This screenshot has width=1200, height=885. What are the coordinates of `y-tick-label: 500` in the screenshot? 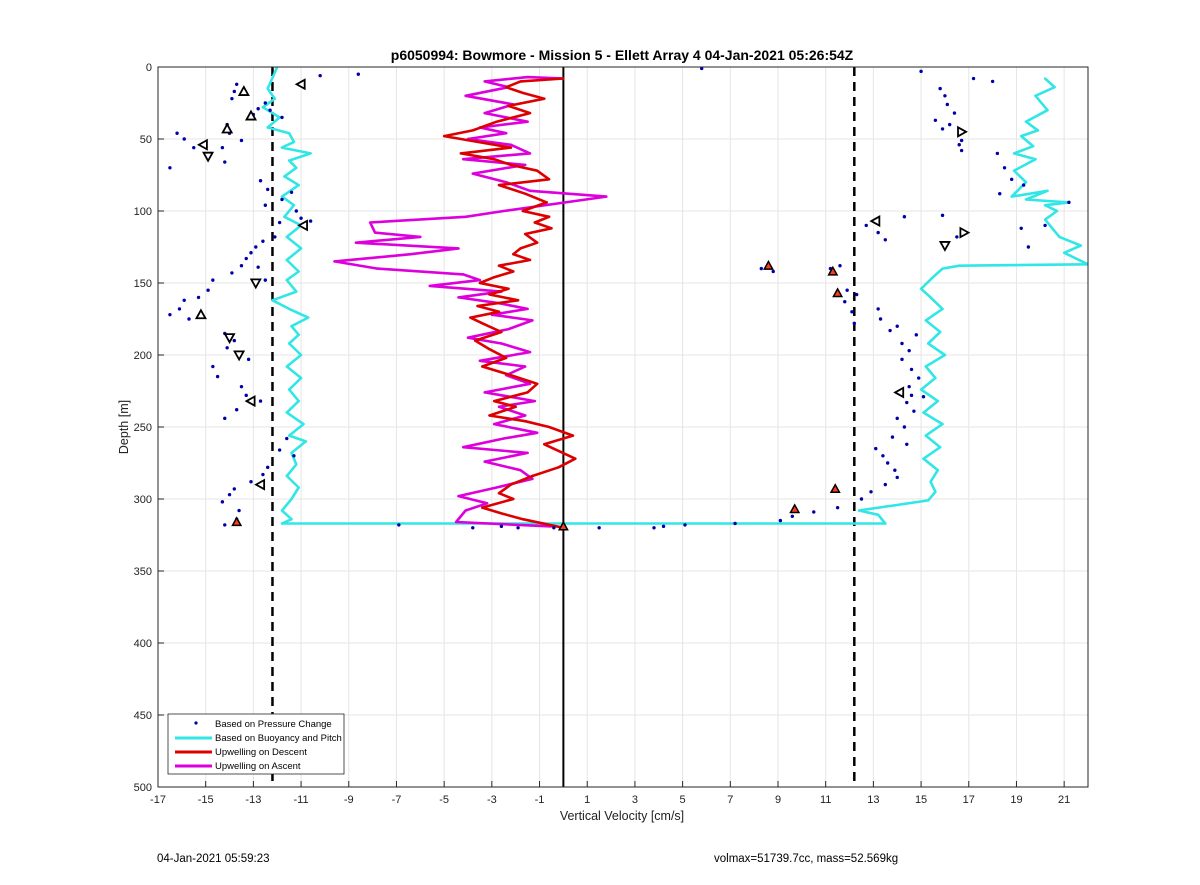 It's located at (143, 788).